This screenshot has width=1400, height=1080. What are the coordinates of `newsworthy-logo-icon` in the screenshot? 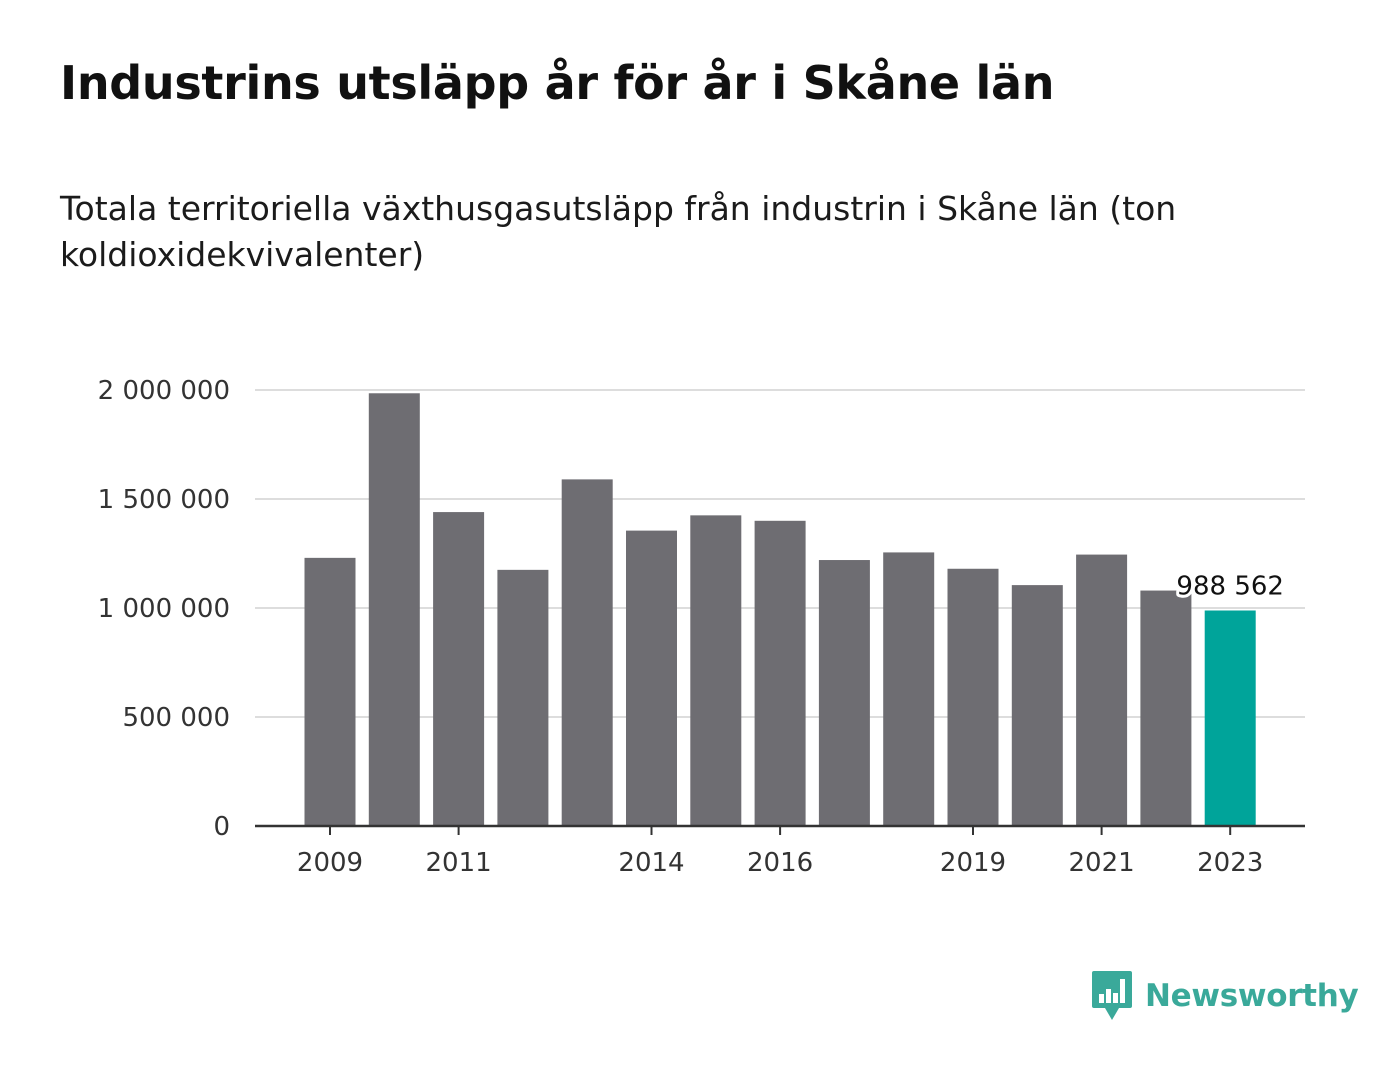 It's located at (1112, 995).